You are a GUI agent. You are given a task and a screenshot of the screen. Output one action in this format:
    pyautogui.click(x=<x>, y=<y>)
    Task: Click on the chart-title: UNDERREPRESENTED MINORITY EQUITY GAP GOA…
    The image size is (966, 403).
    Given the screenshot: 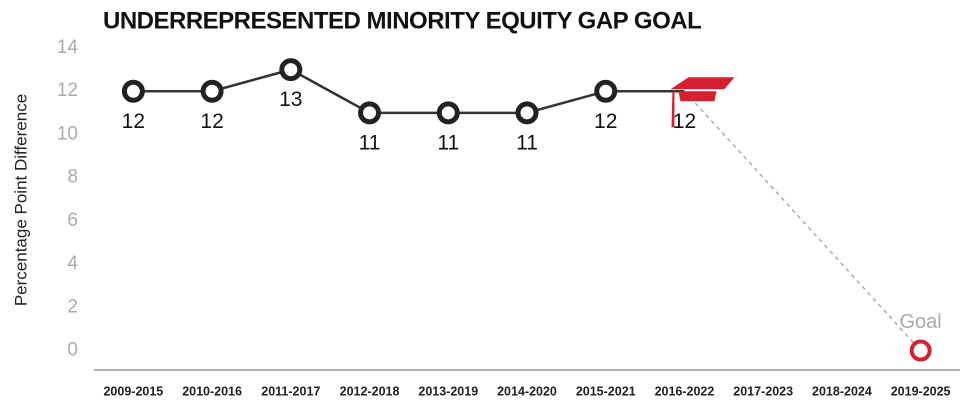 What is the action you would take?
    pyautogui.click(x=402, y=20)
    